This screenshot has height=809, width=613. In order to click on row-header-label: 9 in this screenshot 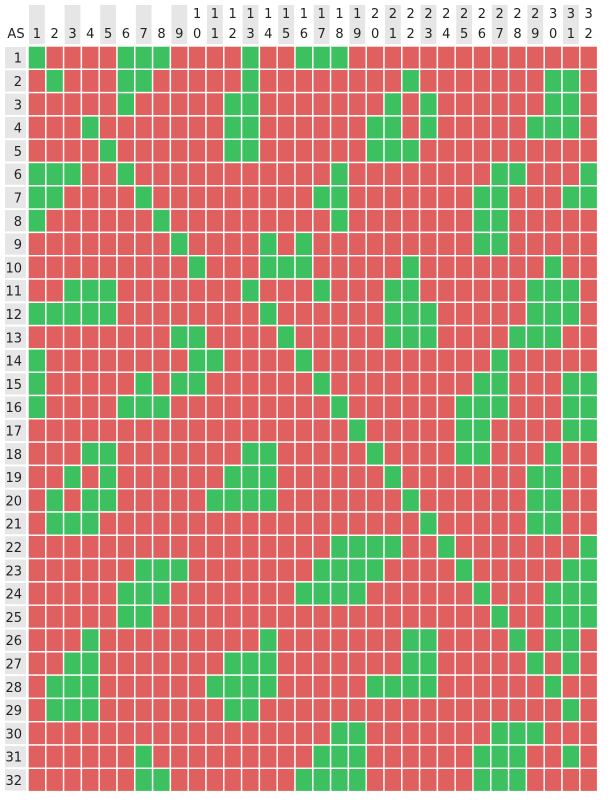, I will do `click(18, 245)`.